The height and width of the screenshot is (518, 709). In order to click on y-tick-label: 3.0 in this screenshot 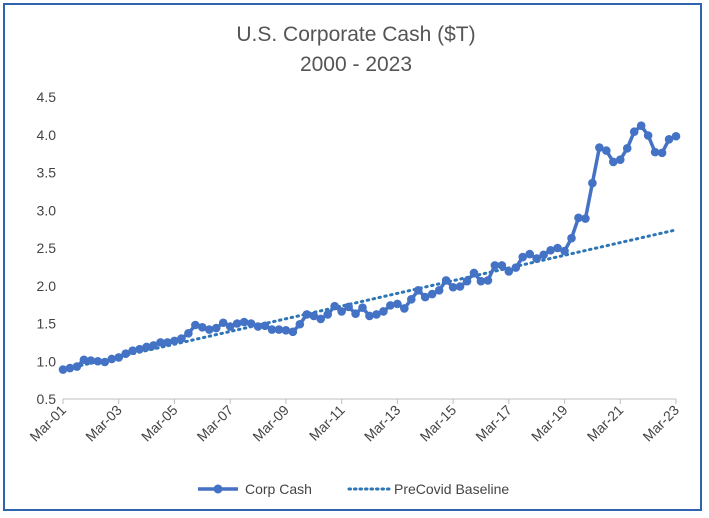, I will do `click(47, 210)`.